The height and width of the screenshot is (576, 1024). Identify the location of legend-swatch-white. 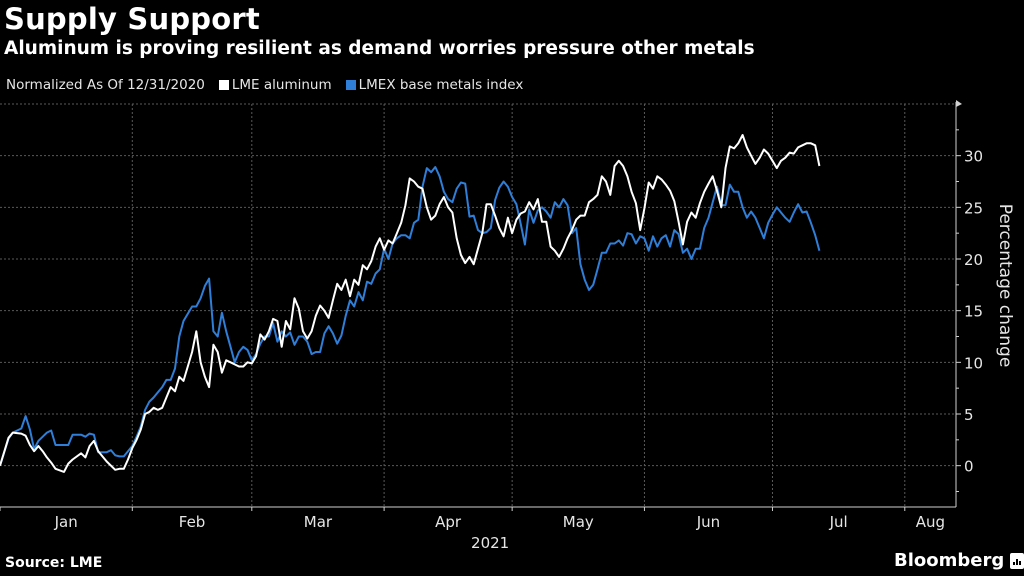
(223, 85).